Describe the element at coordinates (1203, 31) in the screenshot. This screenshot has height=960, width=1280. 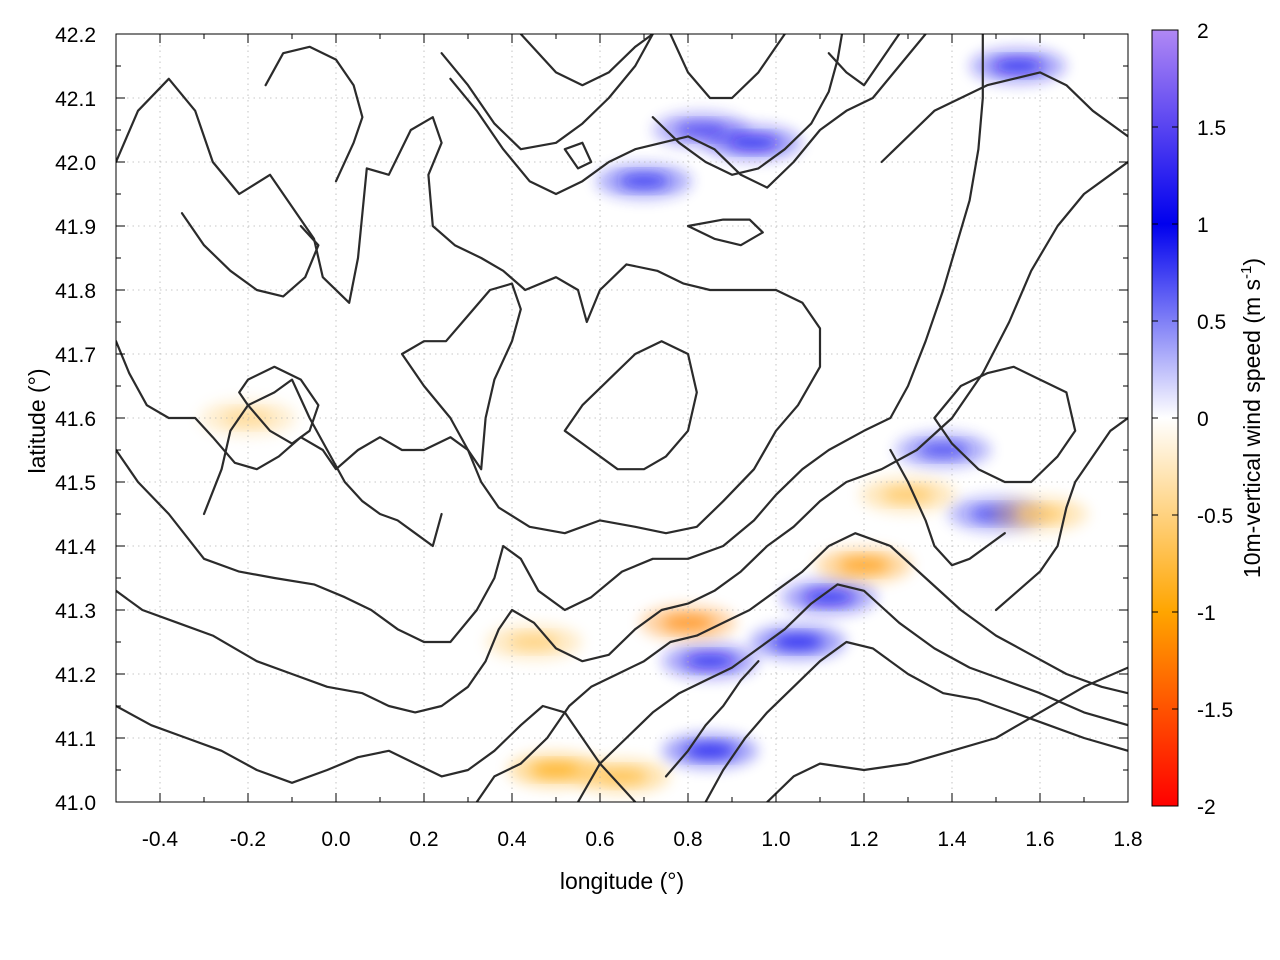
I see `colorbar-tick-label: 2` at that location.